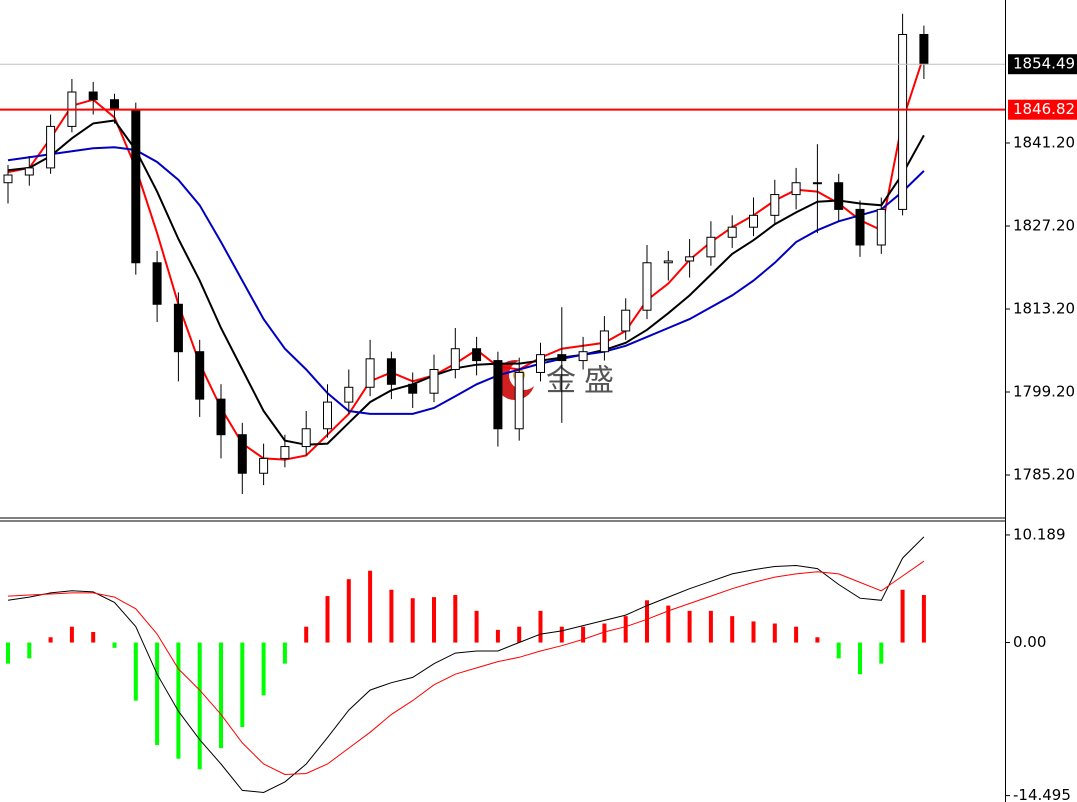  What do you see at coordinates (1044, 475) in the screenshot?
I see `y-tick-label: 1785.20` at bounding box center [1044, 475].